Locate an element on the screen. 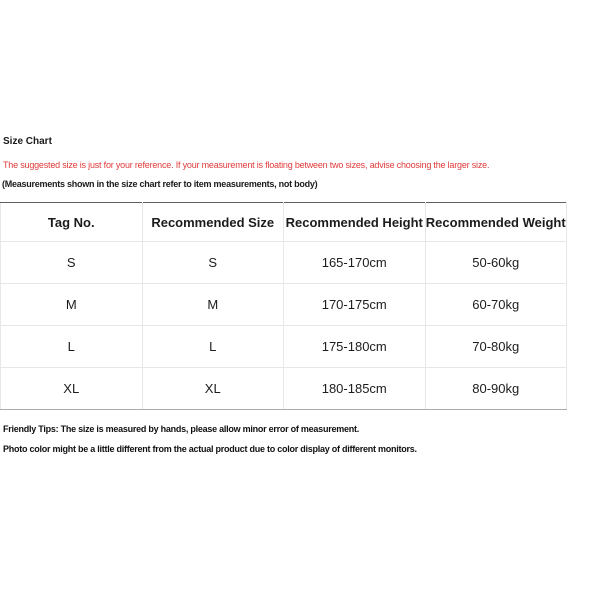 This screenshot has width=600, height=600. column-header: Recommended Weight is located at coordinates (495, 222).